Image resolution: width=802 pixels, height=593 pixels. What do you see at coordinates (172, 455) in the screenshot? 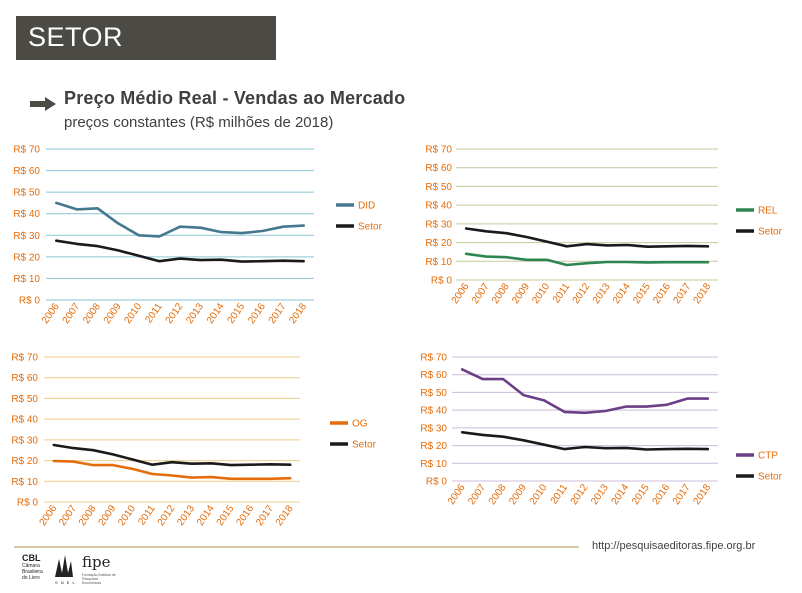
I see `og-series-setor-line` at bounding box center [172, 455].